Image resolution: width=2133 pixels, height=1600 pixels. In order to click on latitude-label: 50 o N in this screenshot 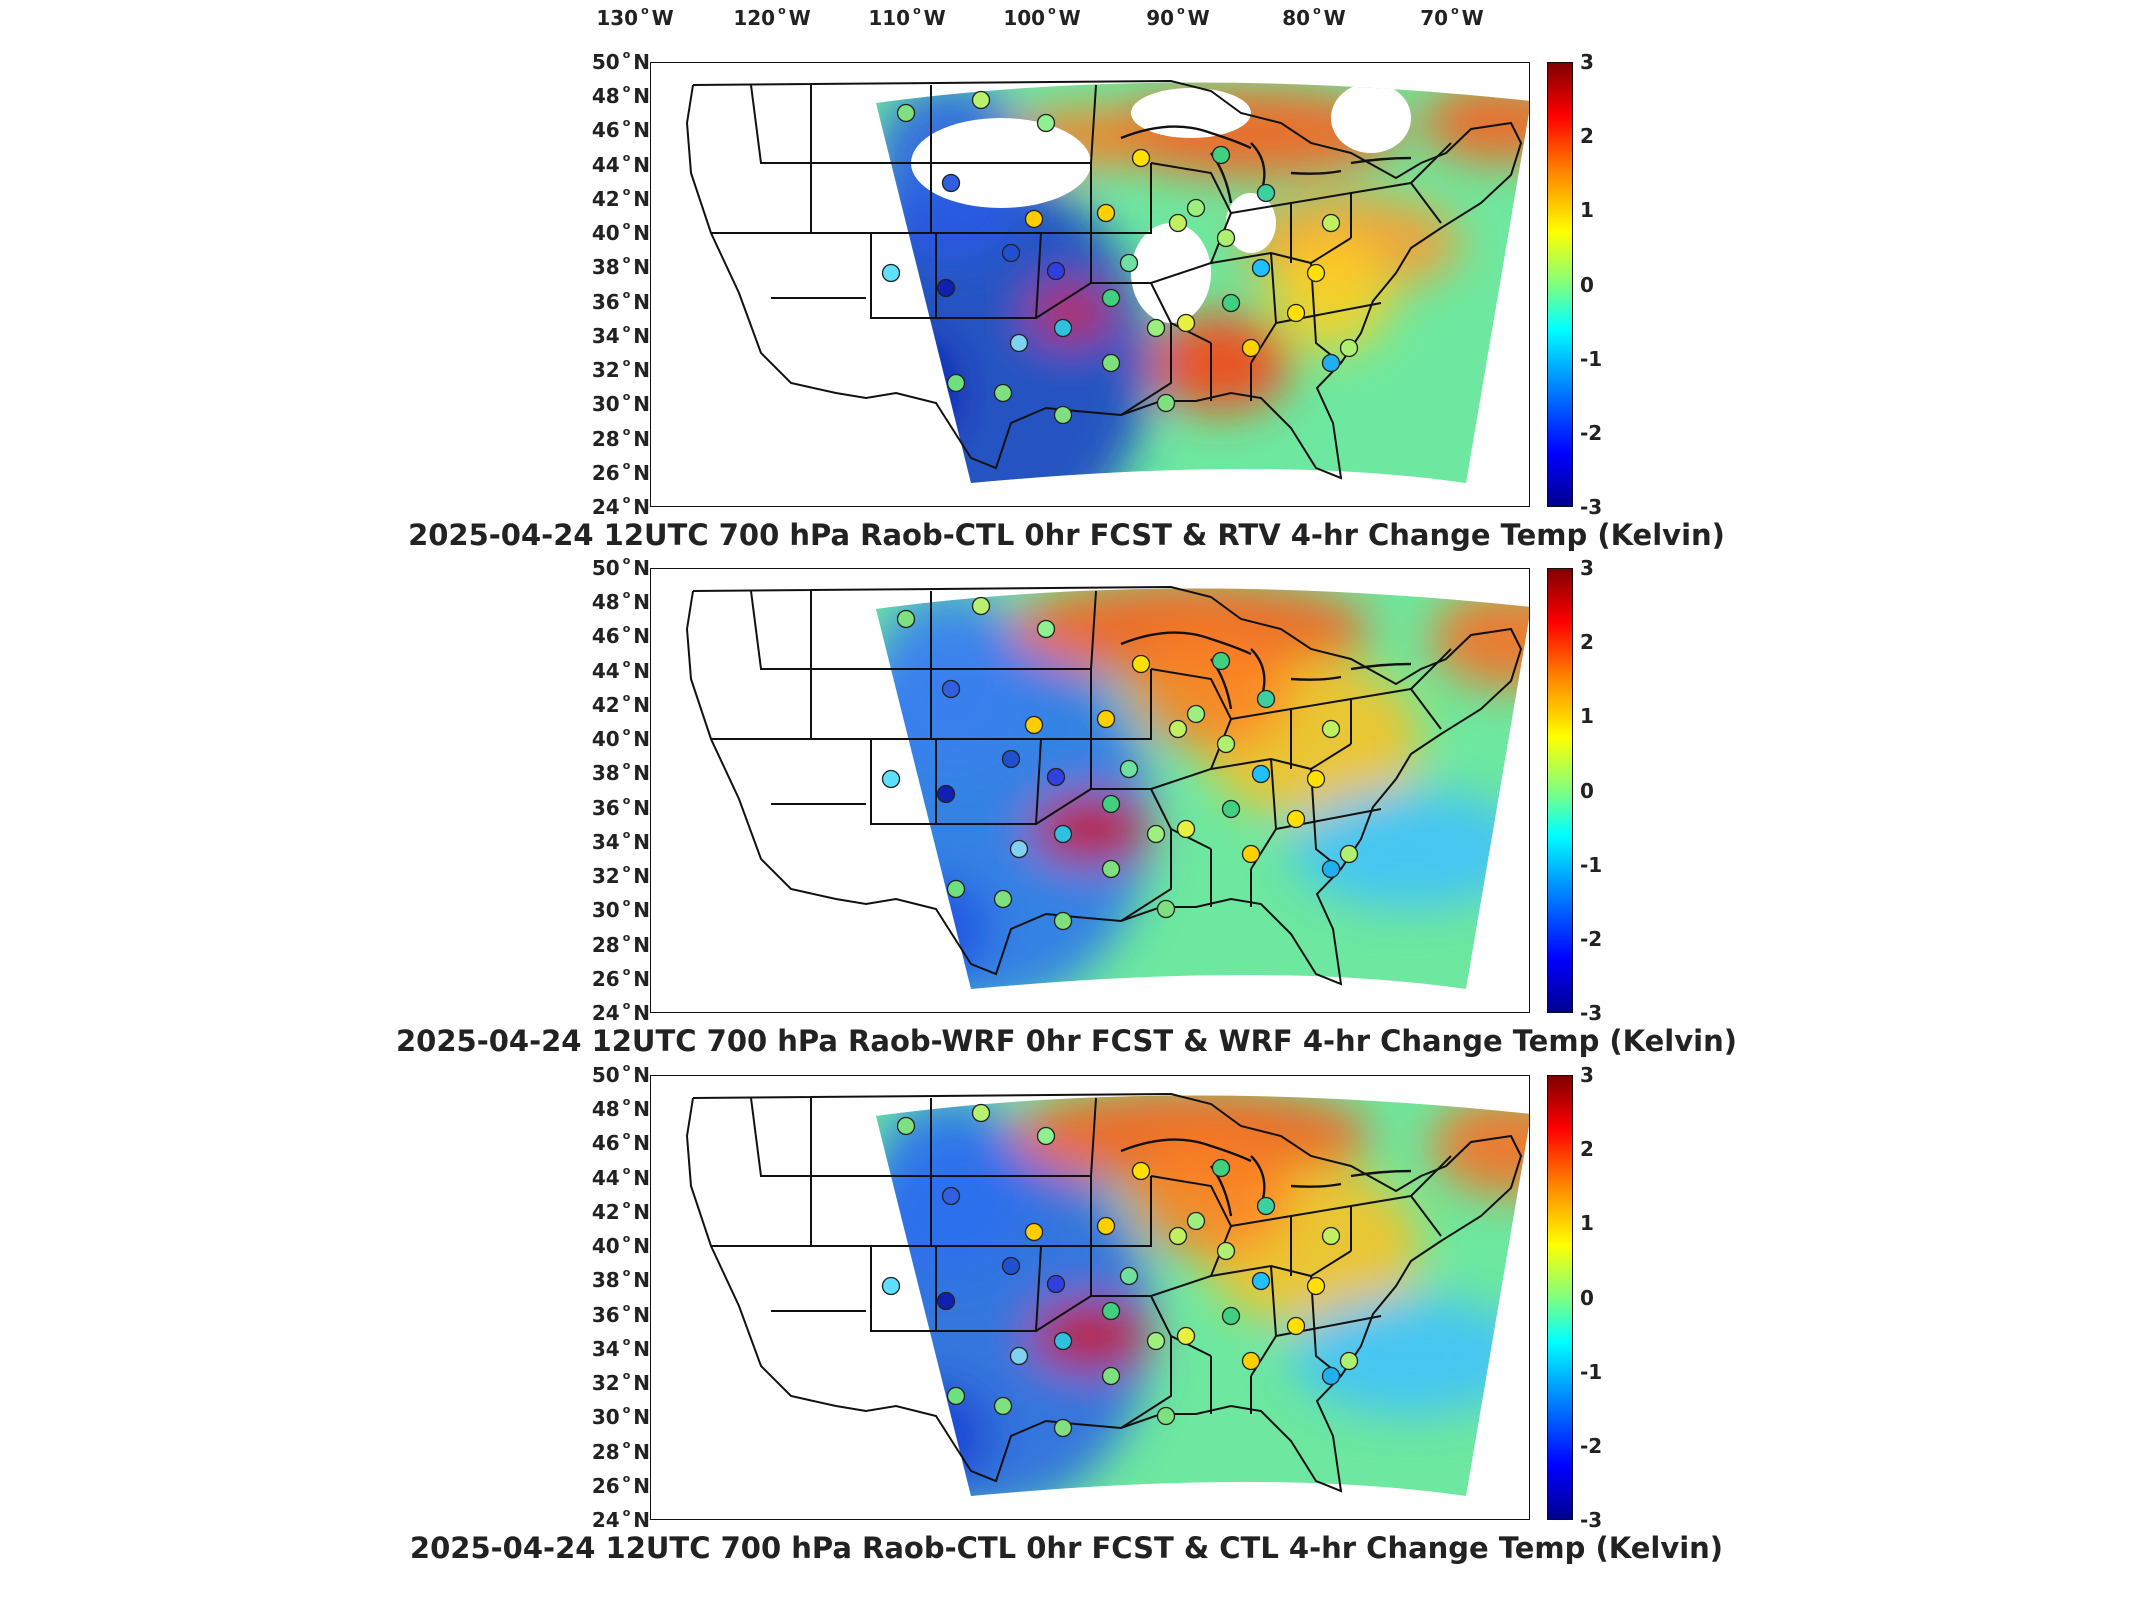, I will do `click(620, 567)`.